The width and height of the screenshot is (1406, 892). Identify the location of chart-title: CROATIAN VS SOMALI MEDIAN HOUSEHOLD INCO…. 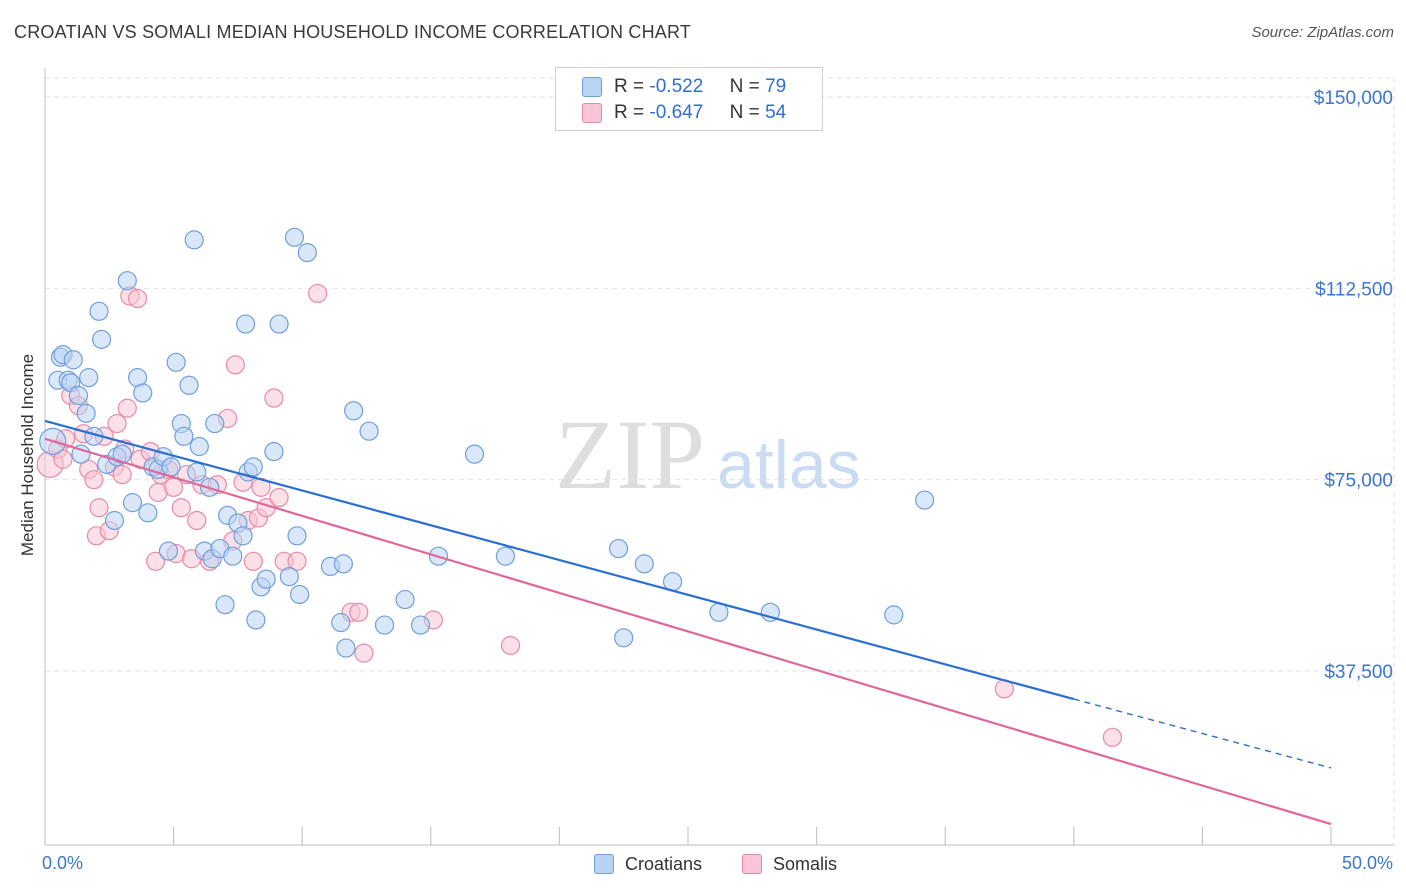
(353, 32).